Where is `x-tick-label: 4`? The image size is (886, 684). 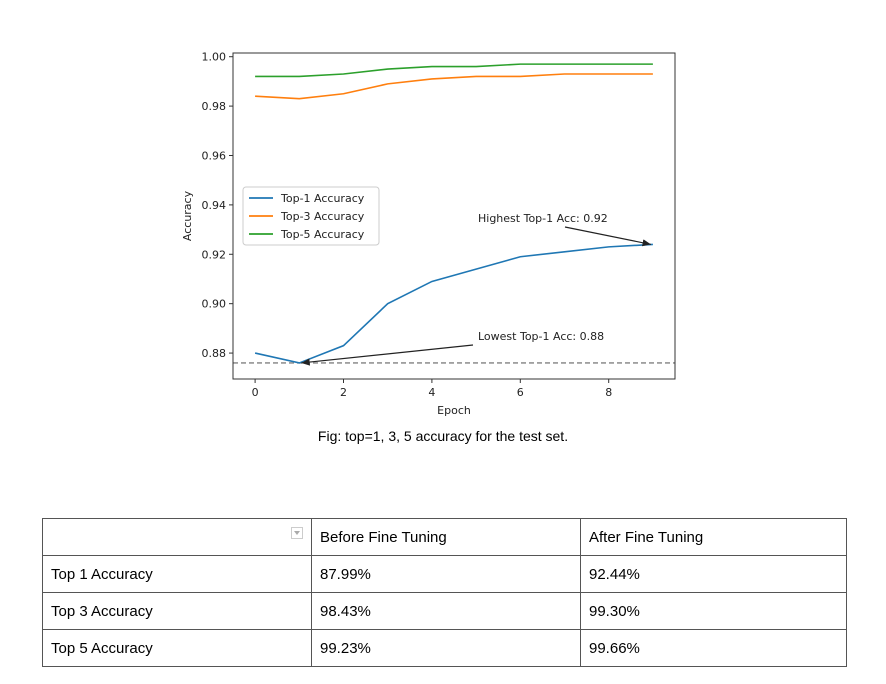
x-tick-label: 4 is located at coordinates (431, 392).